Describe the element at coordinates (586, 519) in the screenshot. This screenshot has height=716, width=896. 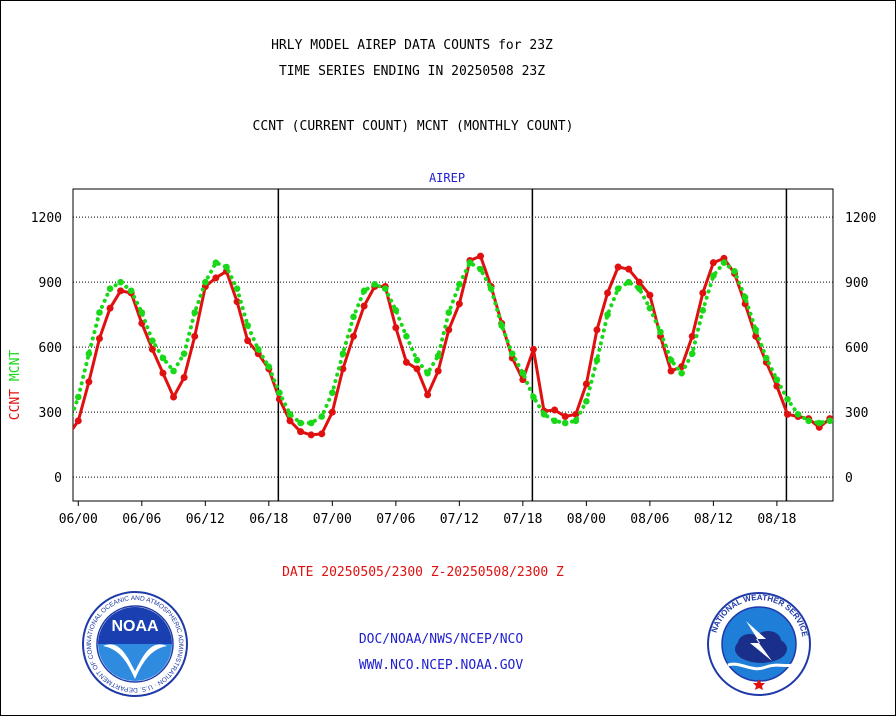
I see `x-tick-label: 08/00` at that location.